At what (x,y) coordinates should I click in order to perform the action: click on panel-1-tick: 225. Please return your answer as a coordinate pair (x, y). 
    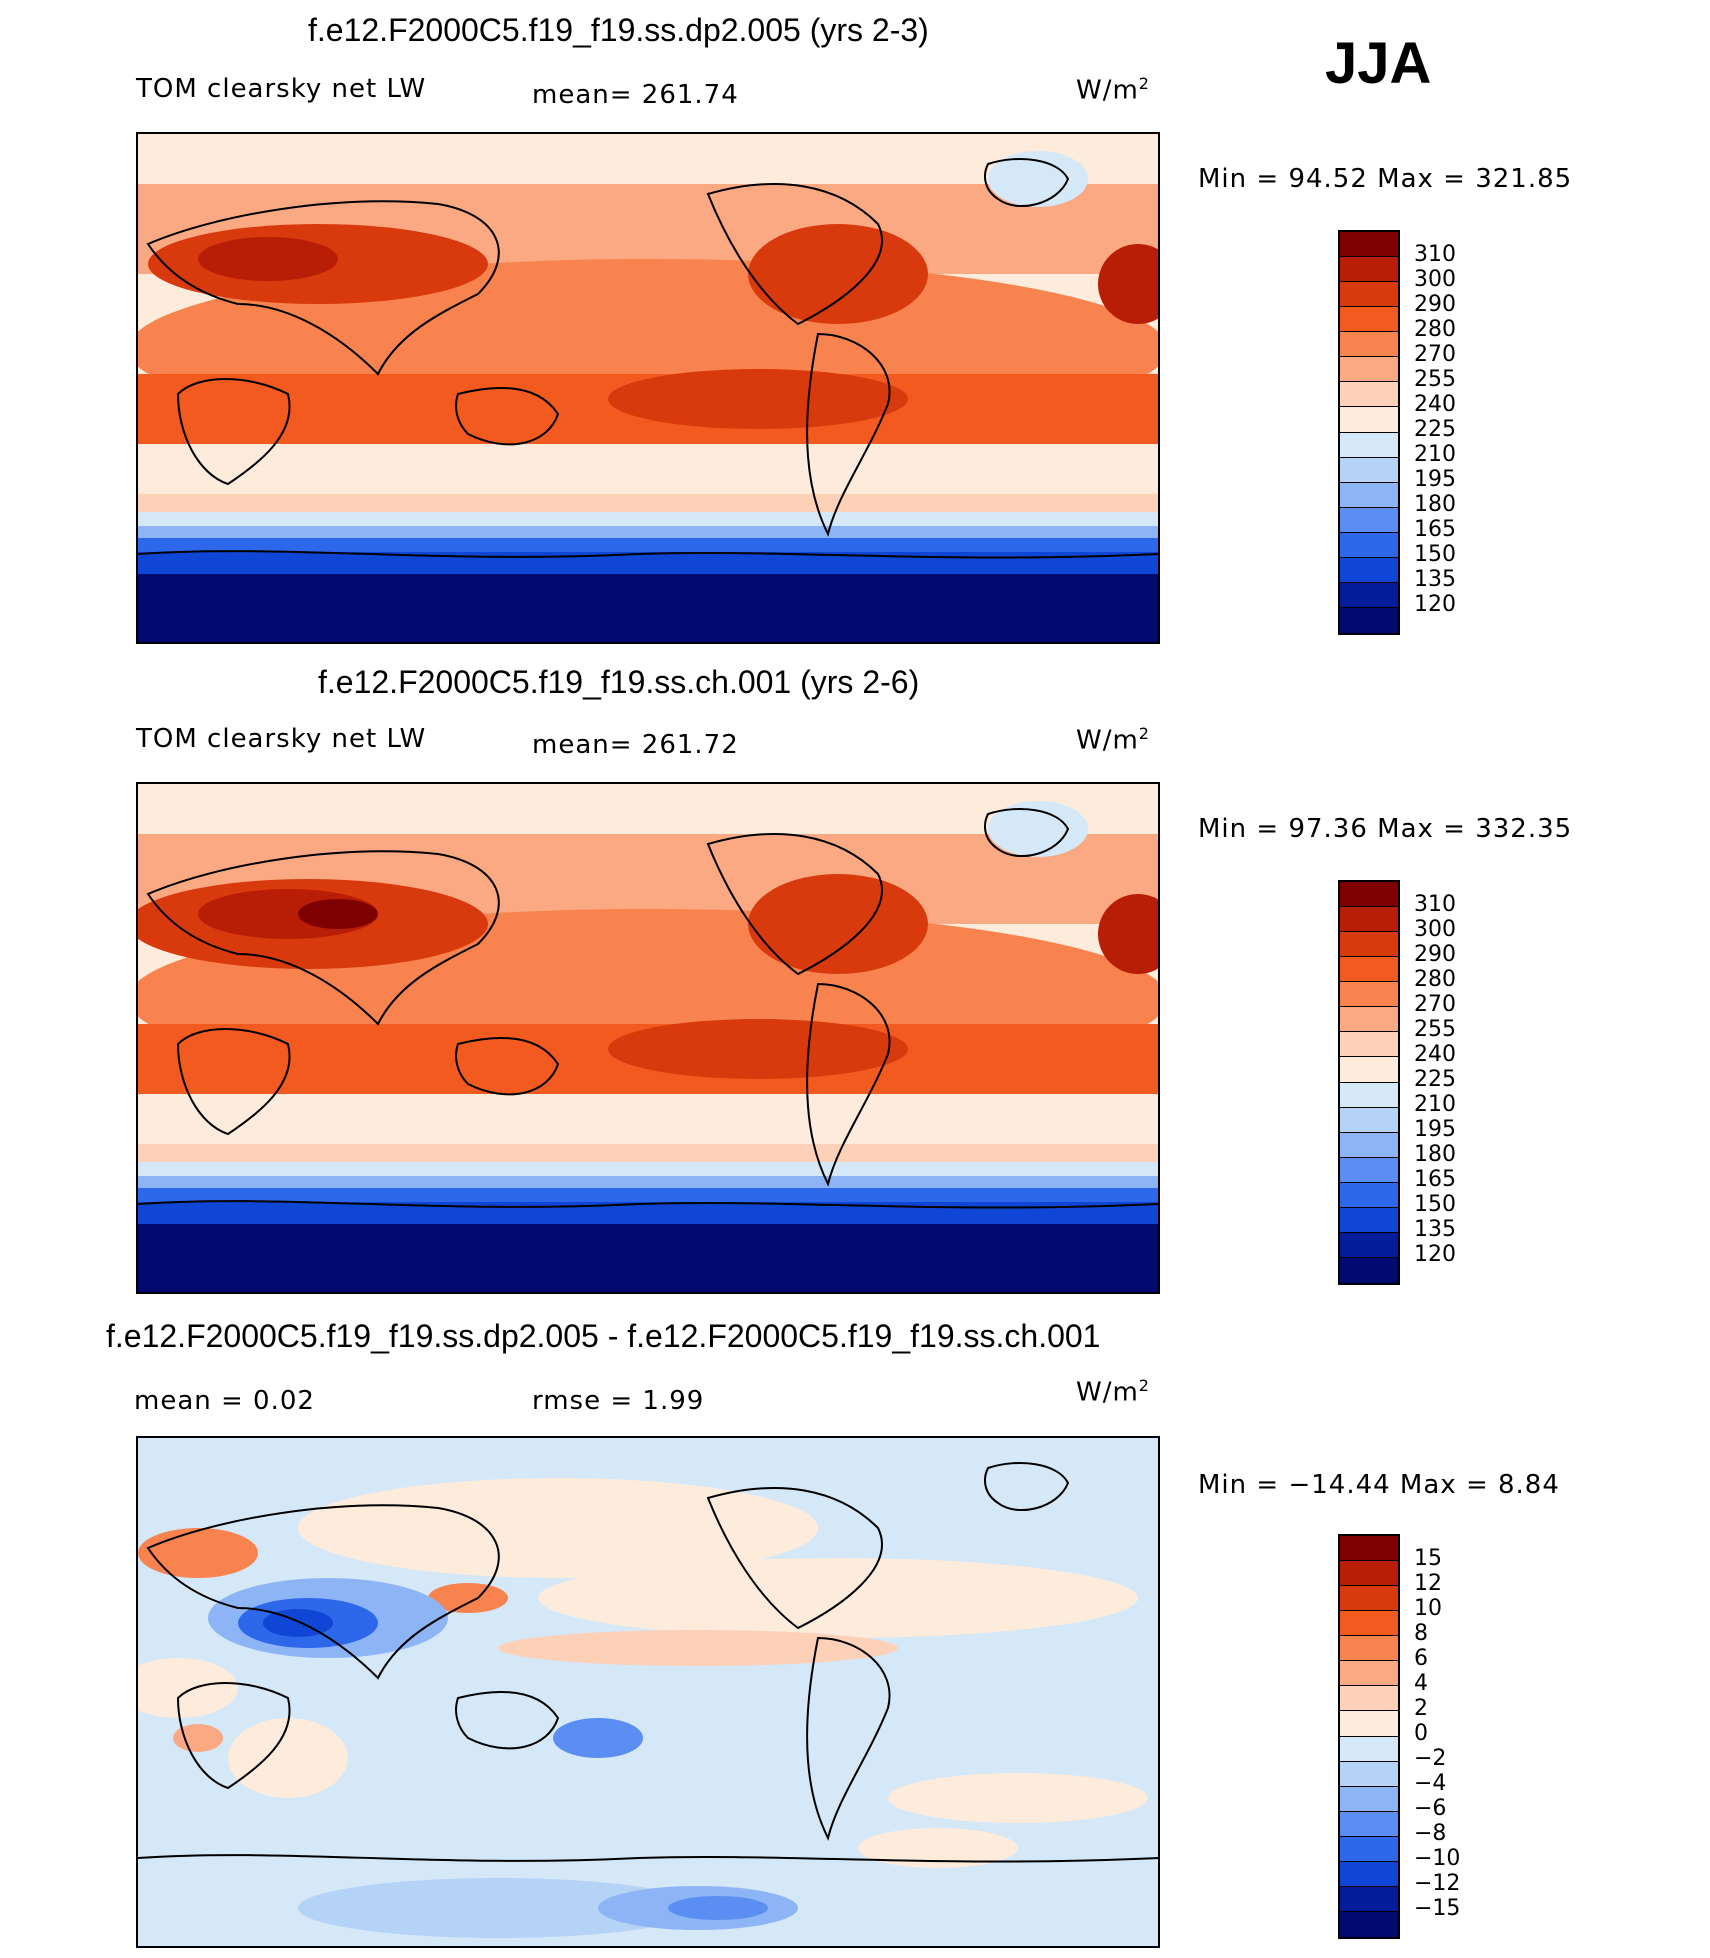
    Looking at the image, I should click on (1435, 429).